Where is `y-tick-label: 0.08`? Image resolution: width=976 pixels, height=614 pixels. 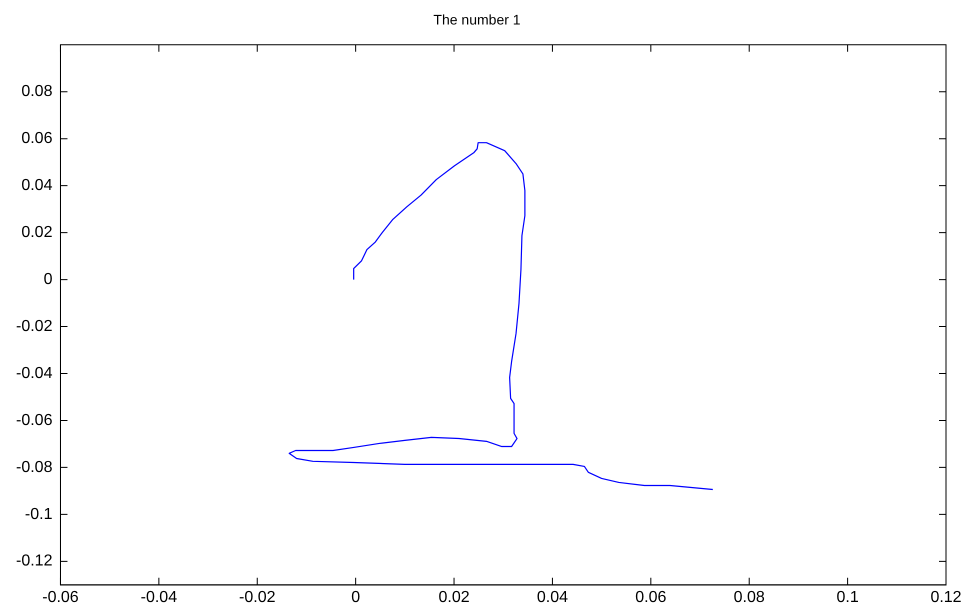 y-tick-label: 0.08 is located at coordinates (37, 91).